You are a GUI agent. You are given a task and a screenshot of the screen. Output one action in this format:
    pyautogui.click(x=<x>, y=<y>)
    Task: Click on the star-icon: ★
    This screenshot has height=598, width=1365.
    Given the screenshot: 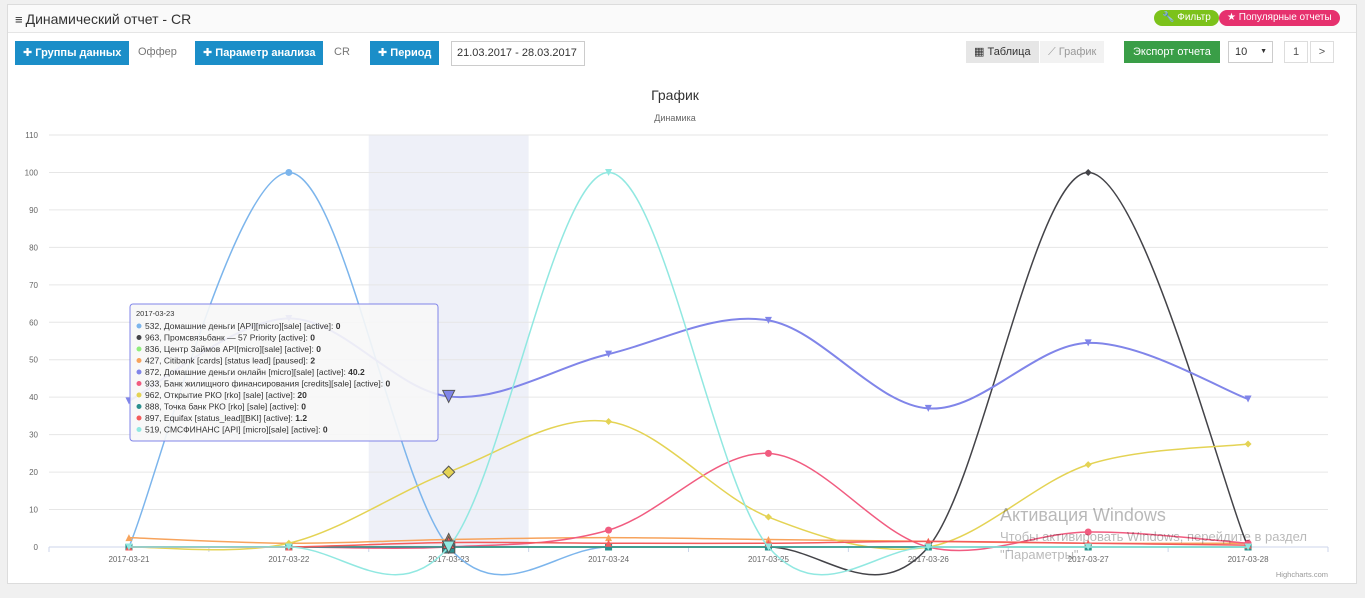 What is the action you would take?
    pyautogui.click(x=1231, y=17)
    